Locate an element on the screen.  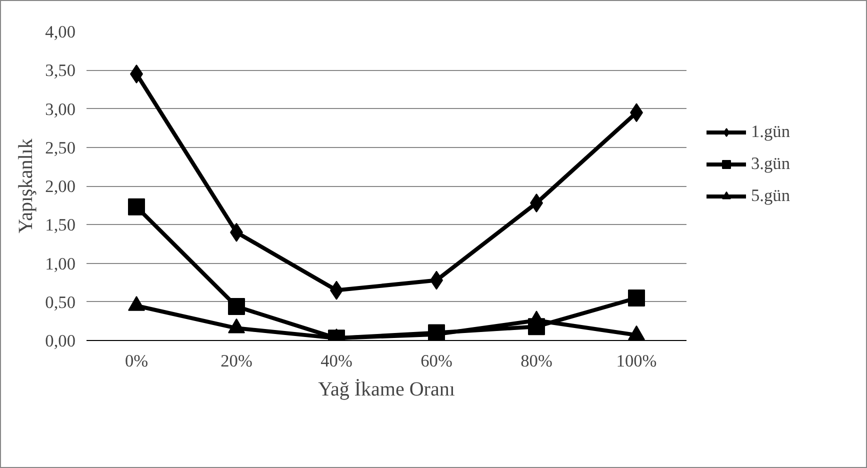
y-tick-label: 1,50 is located at coordinates (60, 225).